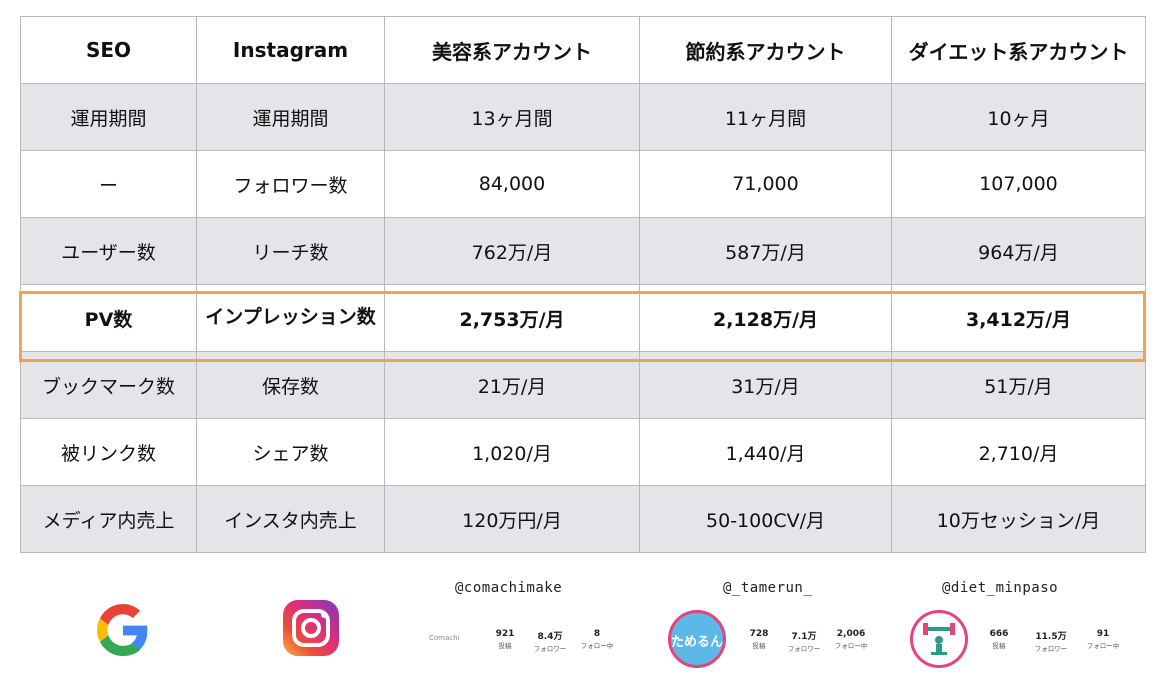 This screenshot has height=690, width=1167. Describe the element at coordinates (768, 588) in the screenshot. I see `account-handle: @_tamerun_` at that location.